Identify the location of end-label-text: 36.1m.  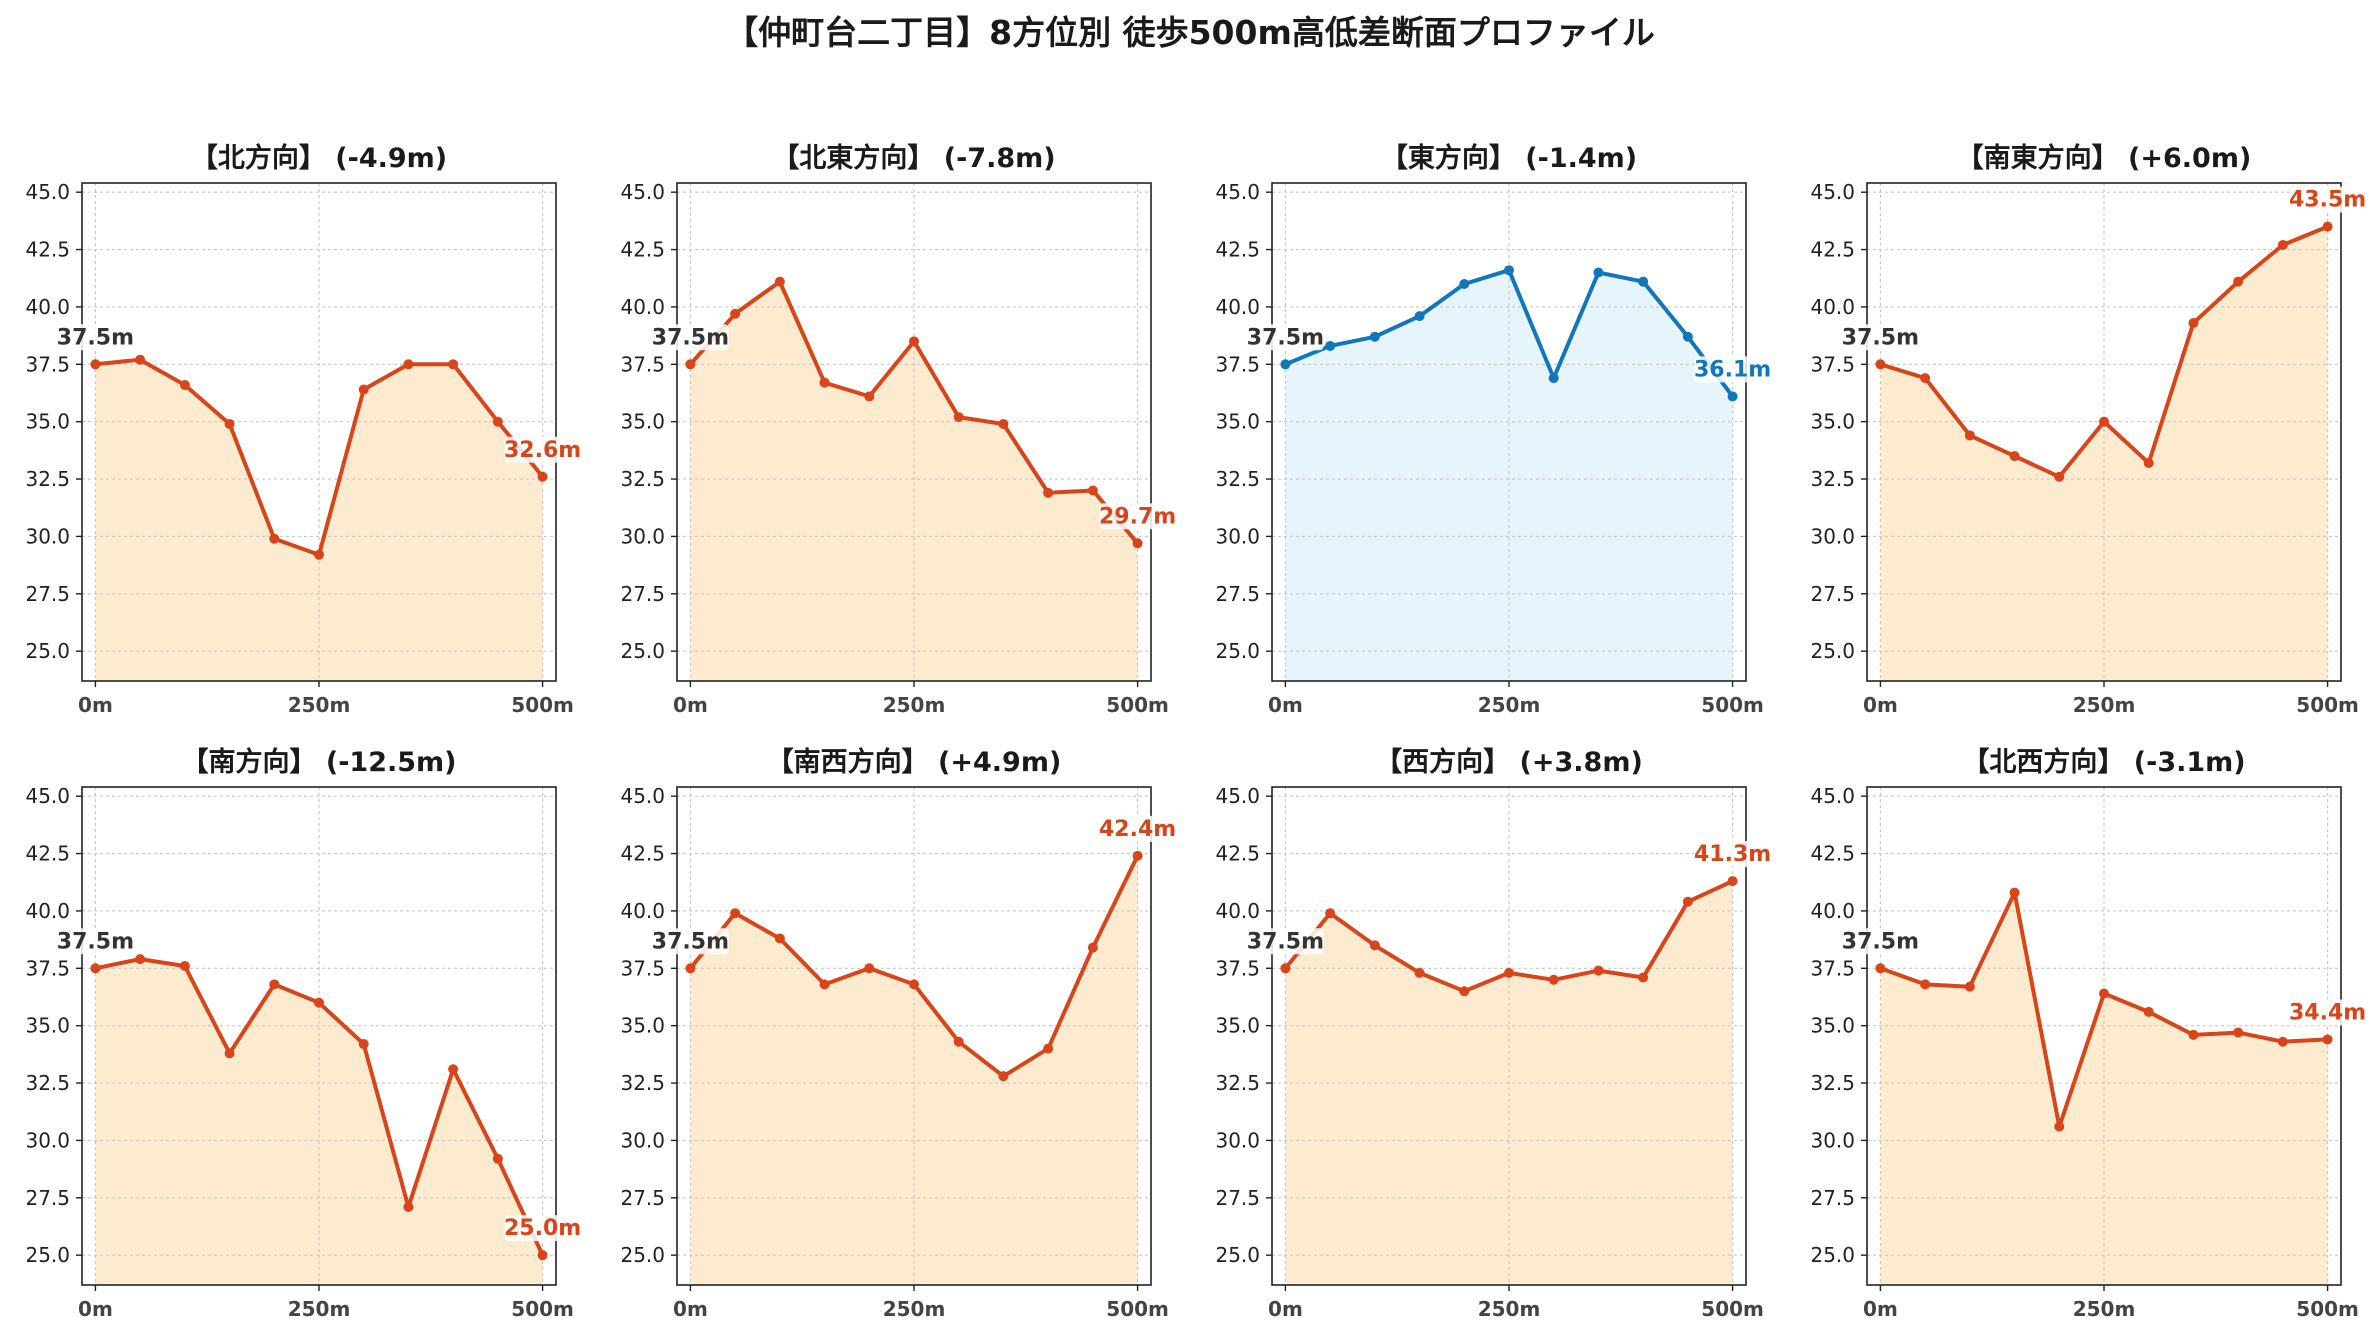
(1732, 369).